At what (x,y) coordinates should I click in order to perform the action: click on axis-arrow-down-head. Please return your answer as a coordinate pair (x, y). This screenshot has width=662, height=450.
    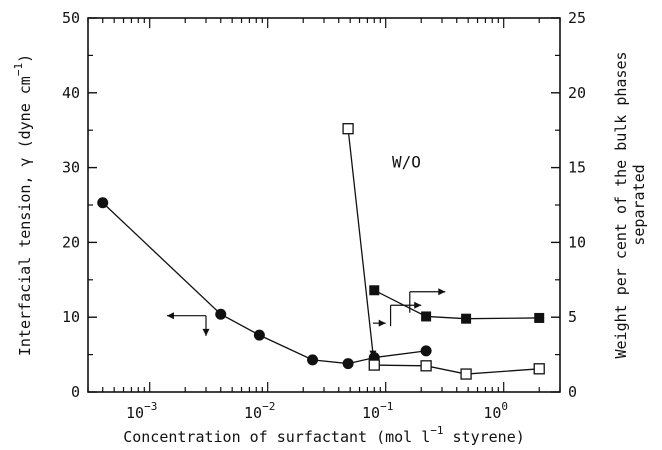
    Looking at the image, I should click on (206, 332).